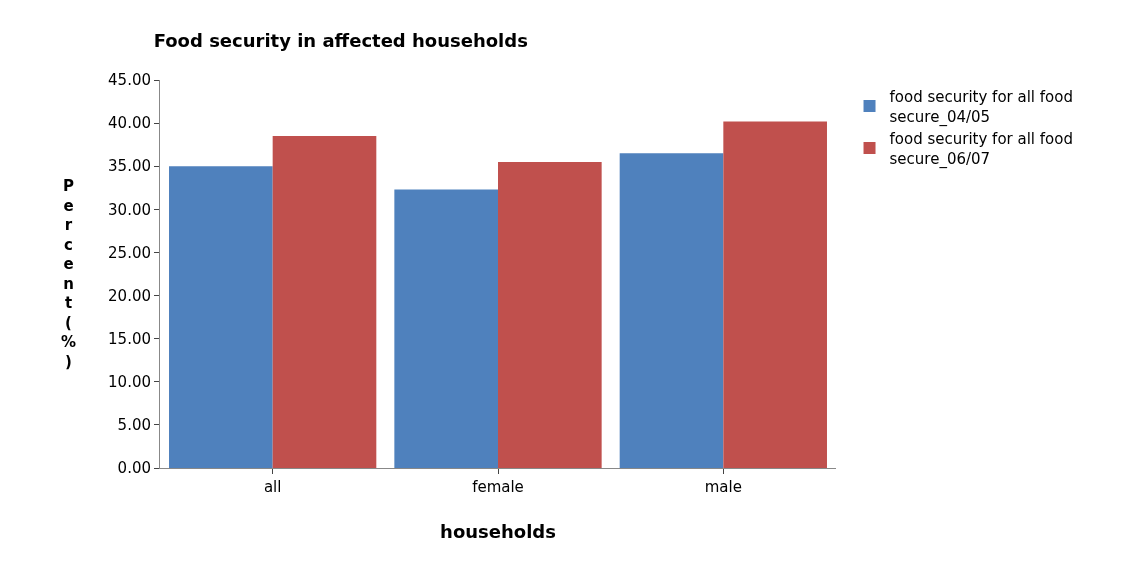 The width and height of the screenshot is (1136, 578). I want to click on chart-title: Food security in affected households, so click(340, 41).